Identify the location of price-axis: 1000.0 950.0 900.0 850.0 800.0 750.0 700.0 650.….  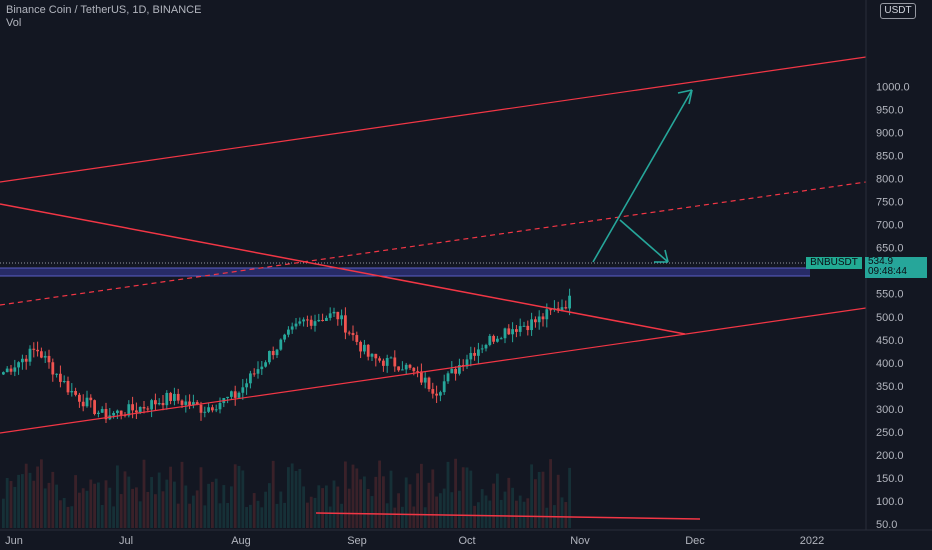
(893, 306).